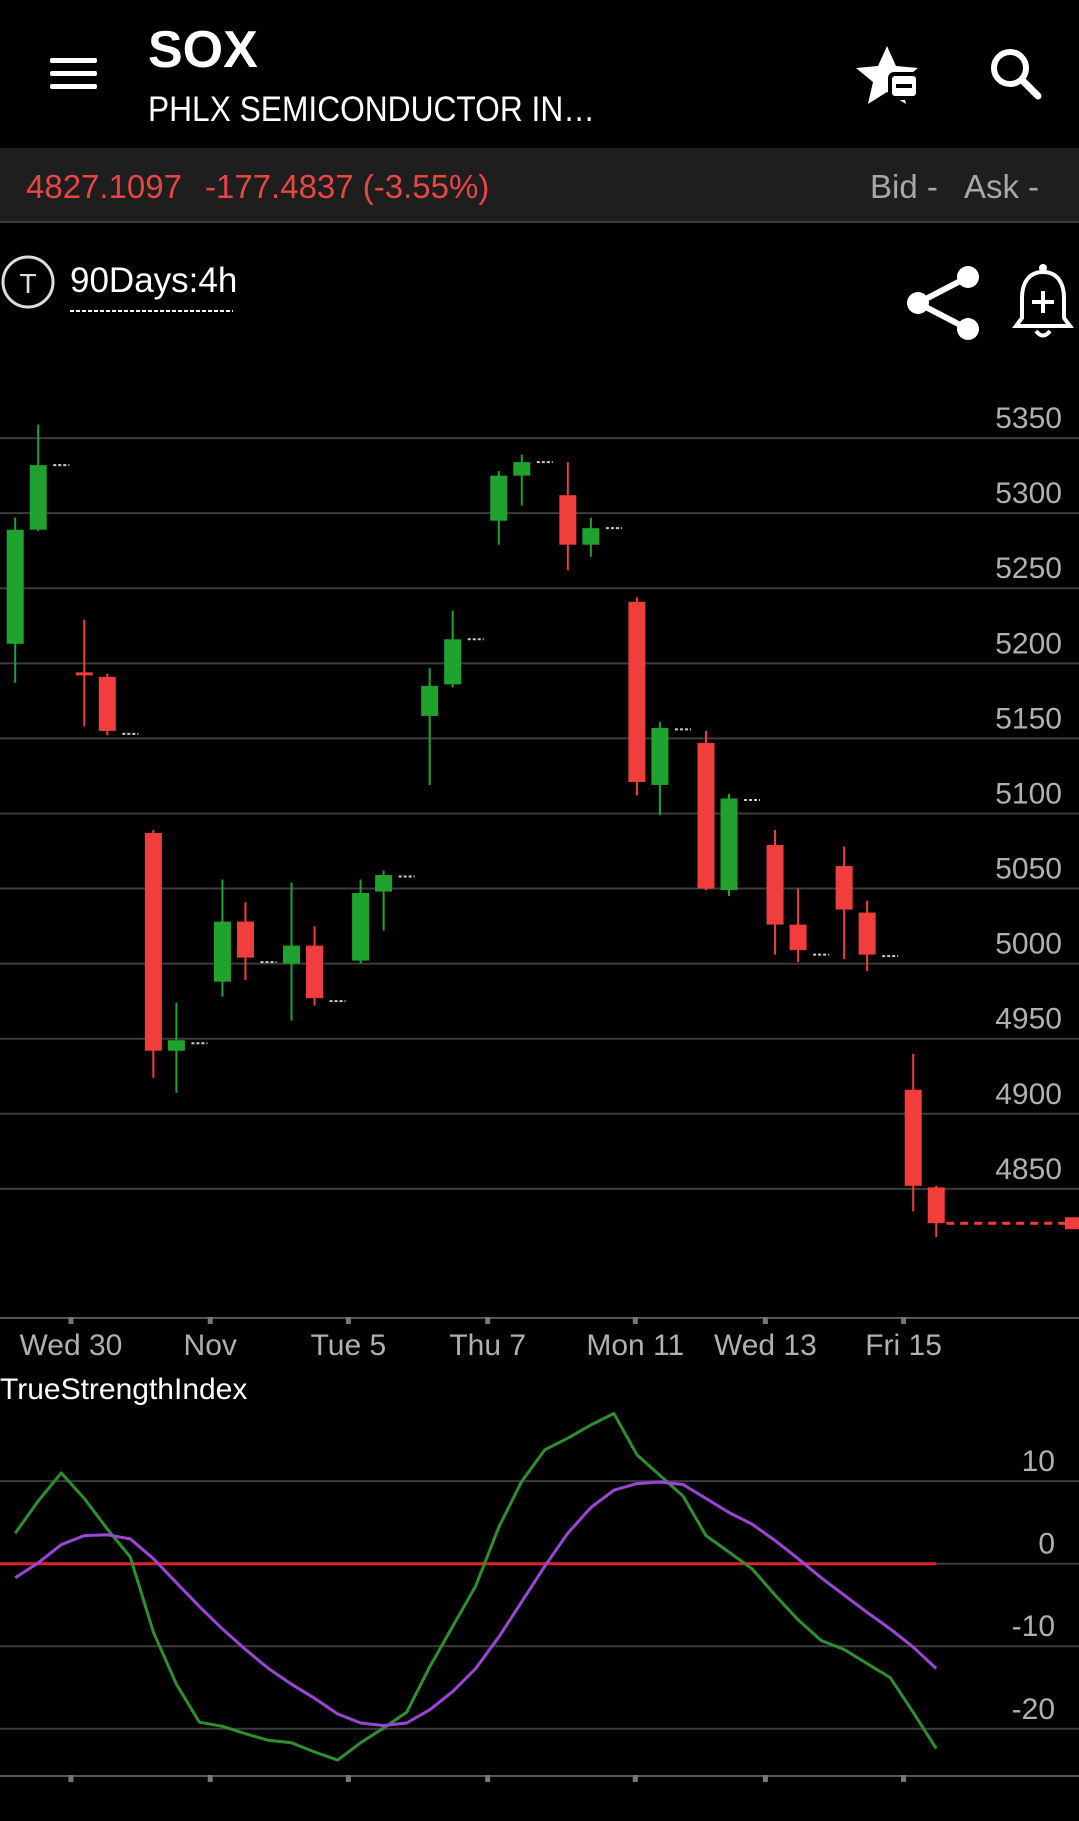  I want to click on interval: 90Days:4h, so click(153, 280).